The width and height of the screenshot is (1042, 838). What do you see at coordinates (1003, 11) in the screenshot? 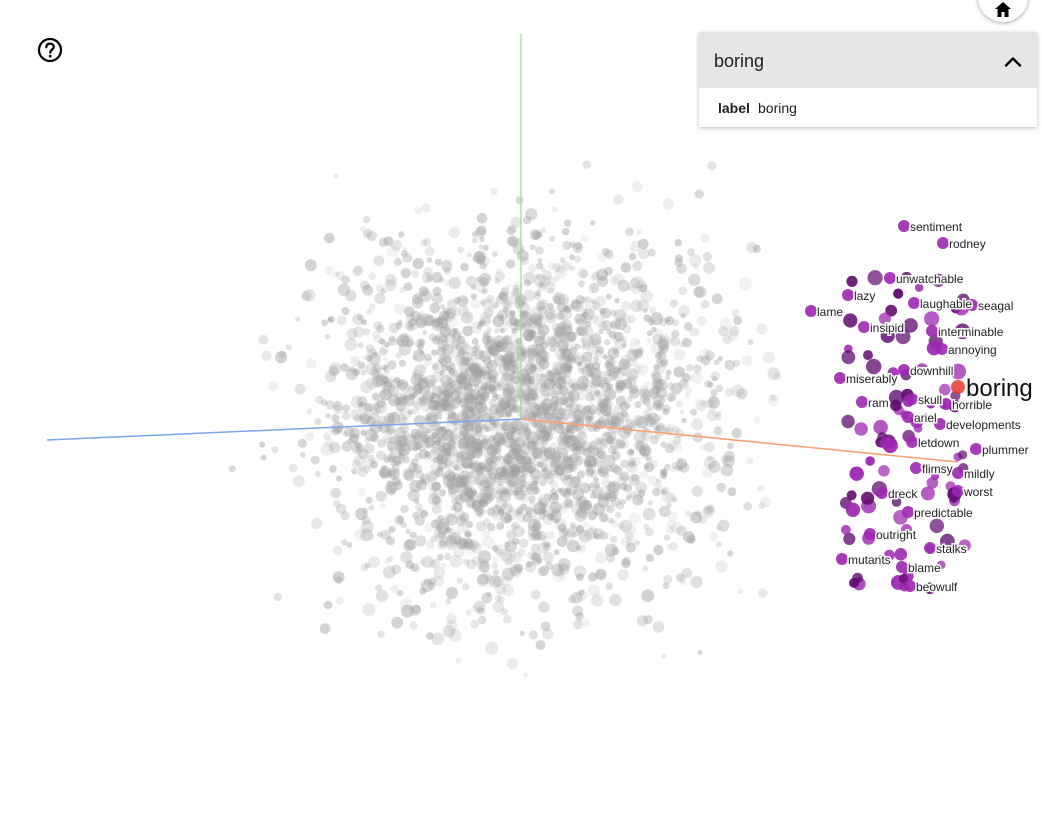
I see `home-button` at bounding box center [1003, 11].